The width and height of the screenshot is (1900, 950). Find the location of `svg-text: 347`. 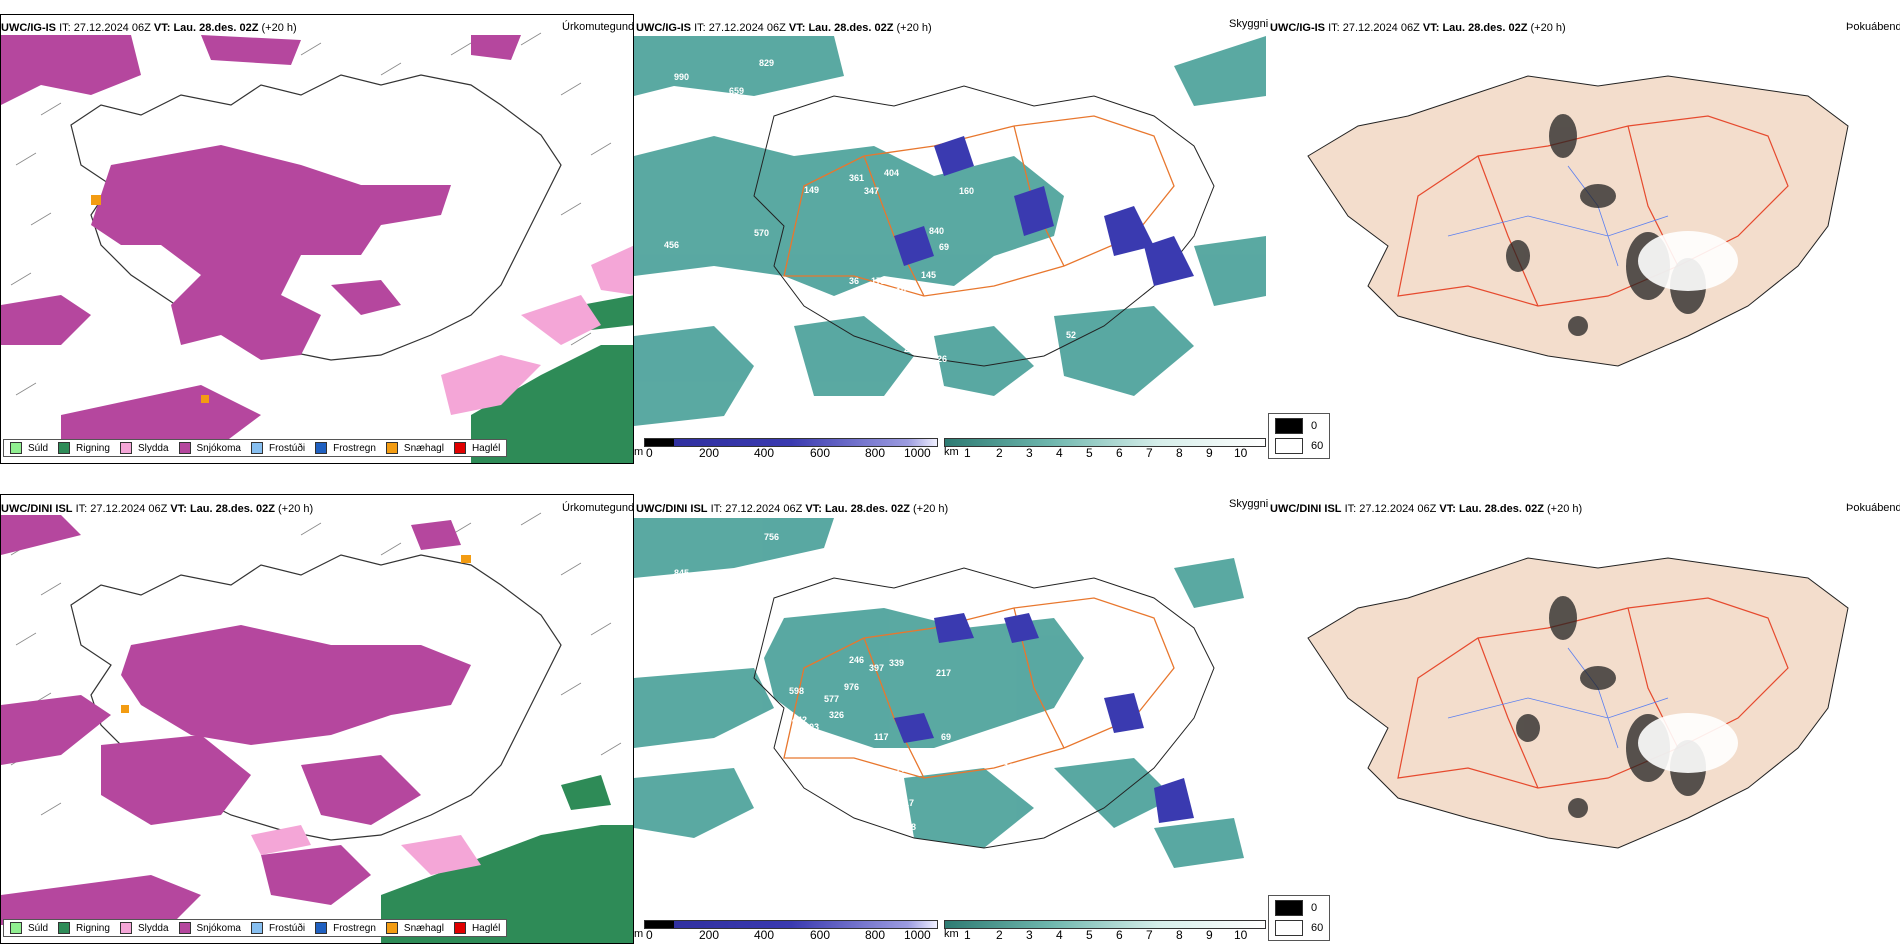

svg-text: 347 is located at coordinates (871, 191).